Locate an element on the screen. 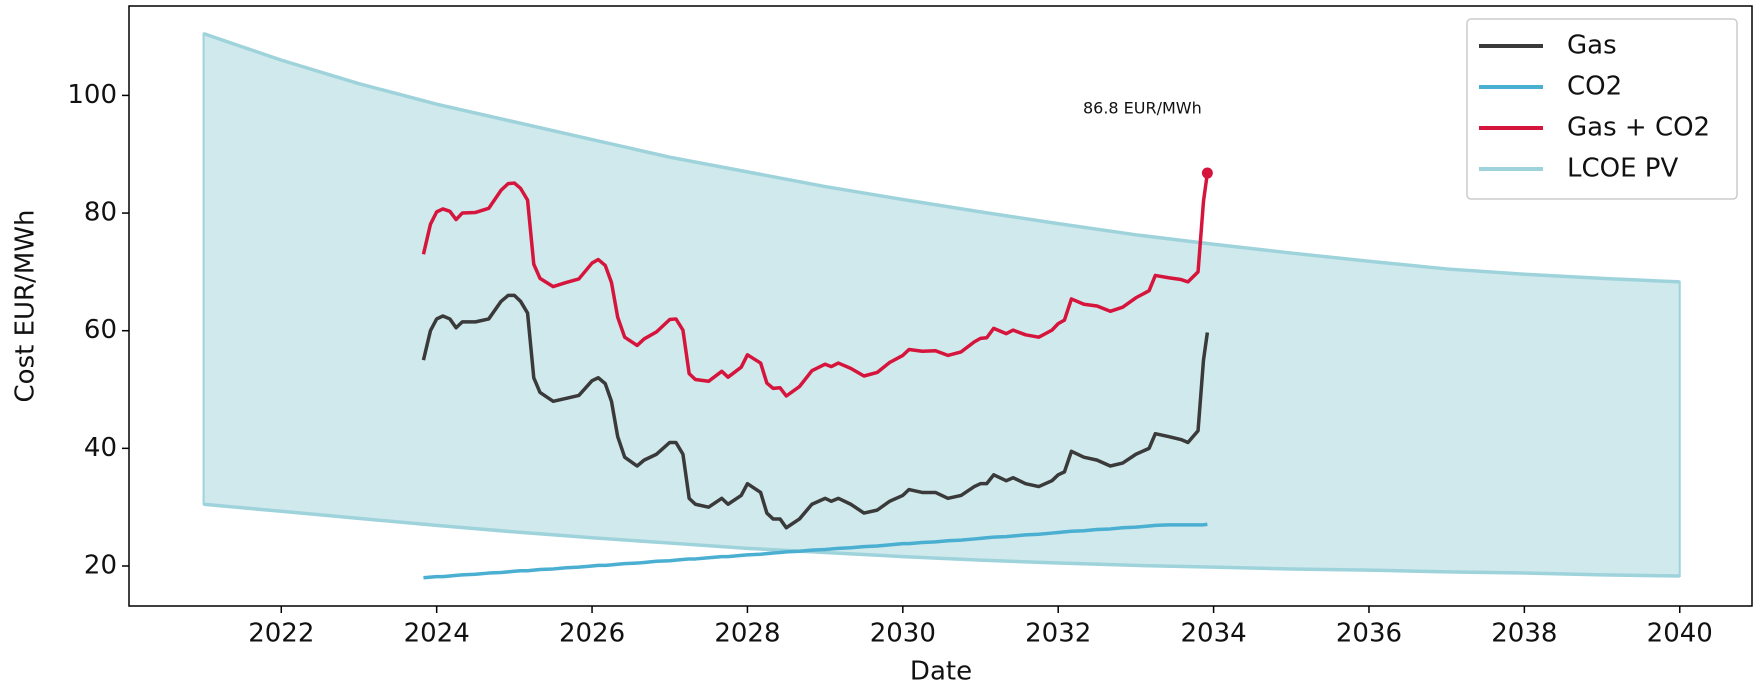 This screenshot has height=687, width=1761. y-axis-label: Cost EUR/MWh is located at coordinates (26, 306).